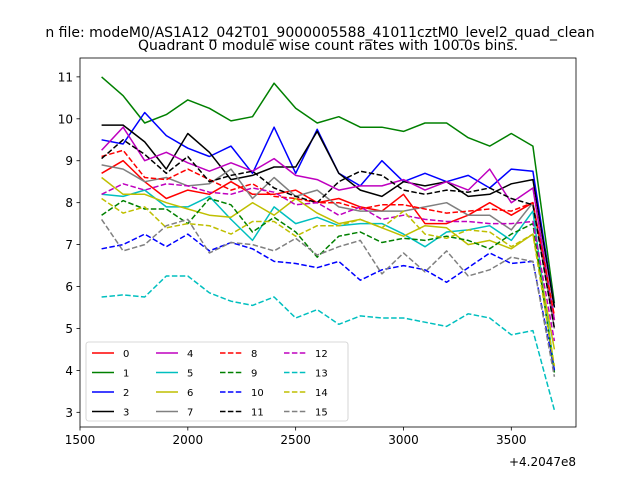 The image size is (640, 480). What do you see at coordinates (217, 381) in the screenshot?
I see `legend-frame` at bounding box center [217, 381].